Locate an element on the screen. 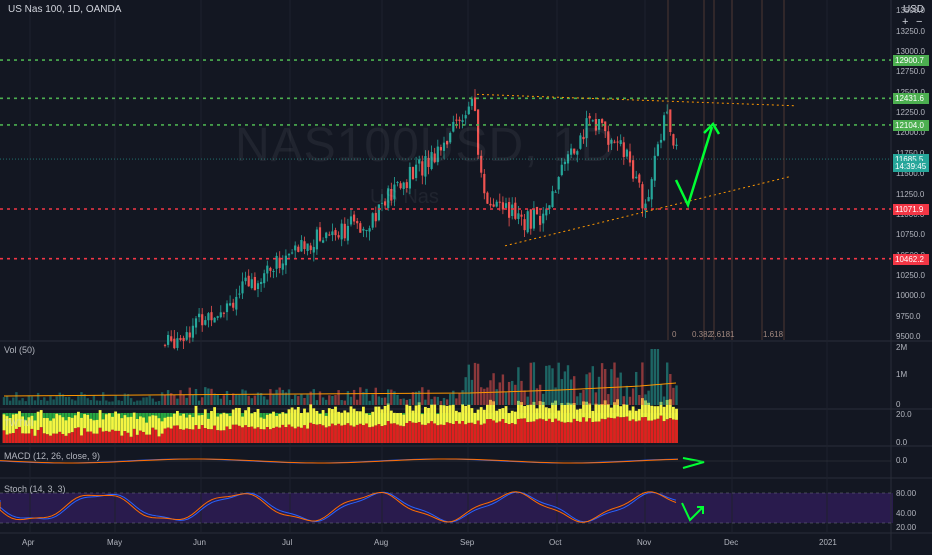 The width and height of the screenshot is (932, 555). time-tick-aug: Aug is located at coordinates (381, 542).